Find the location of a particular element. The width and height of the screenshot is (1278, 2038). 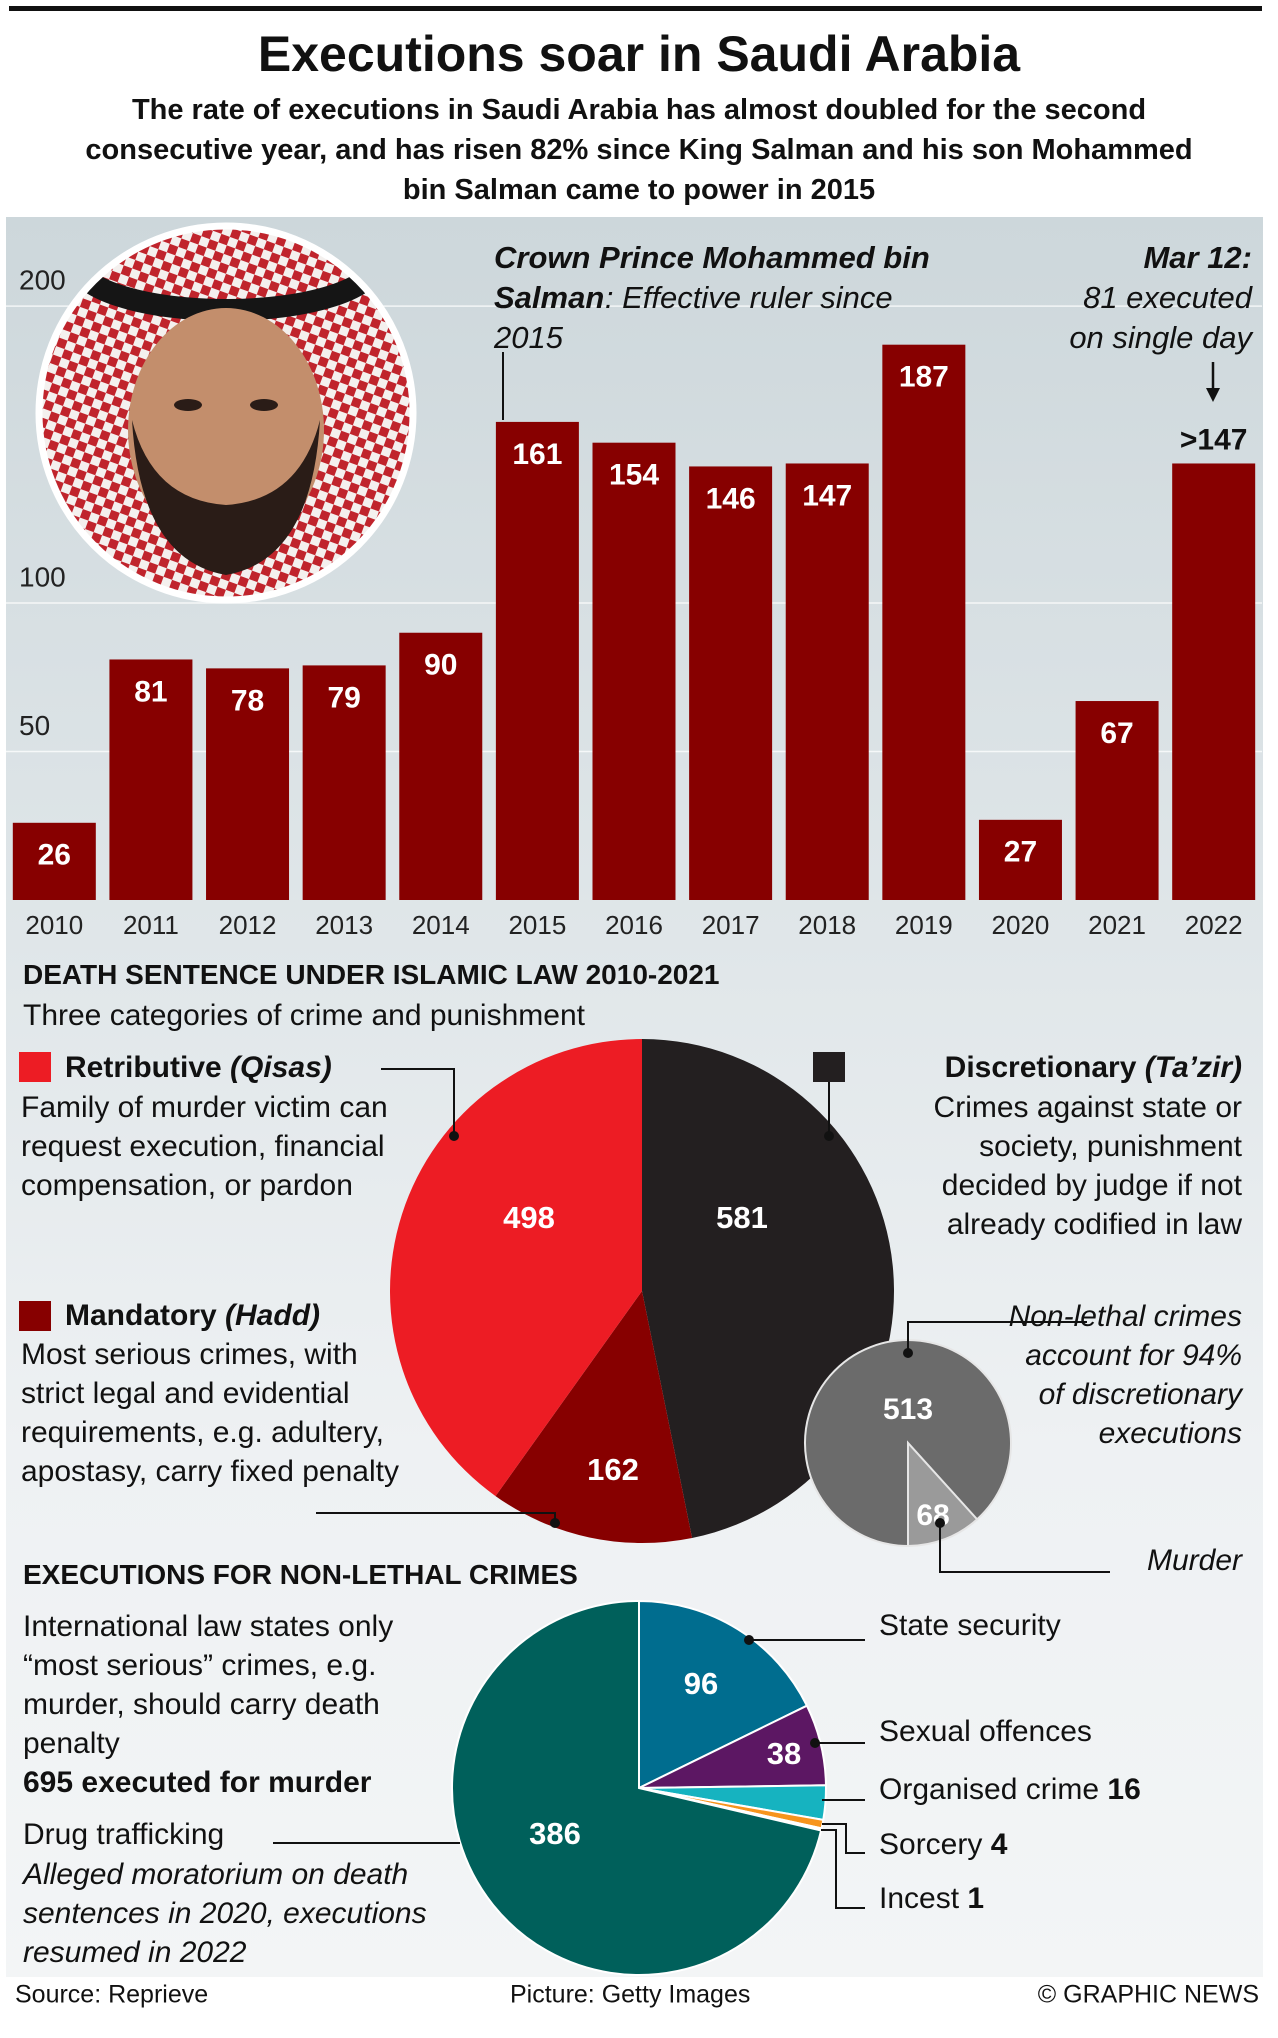

value-label: 26 is located at coordinates (54, 855).